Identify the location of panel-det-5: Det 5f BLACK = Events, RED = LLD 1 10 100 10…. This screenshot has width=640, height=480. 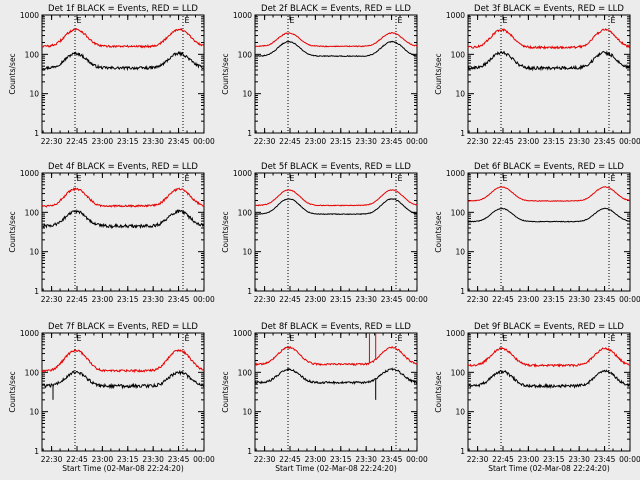
(324, 233).